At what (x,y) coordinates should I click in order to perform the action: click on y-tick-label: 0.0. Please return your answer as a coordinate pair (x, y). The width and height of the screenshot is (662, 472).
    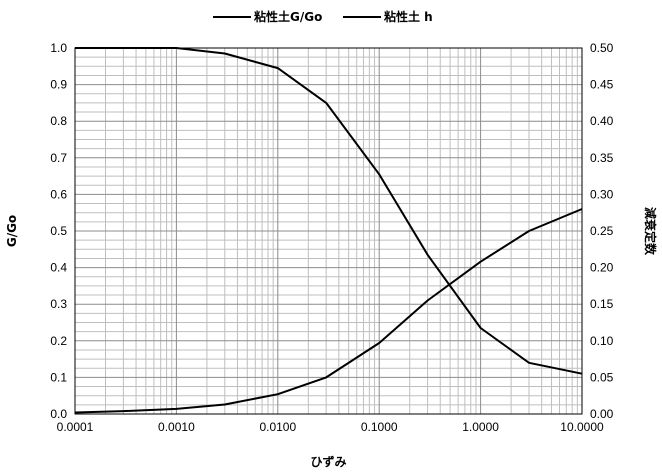
    Looking at the image, I should click on (58, 414).